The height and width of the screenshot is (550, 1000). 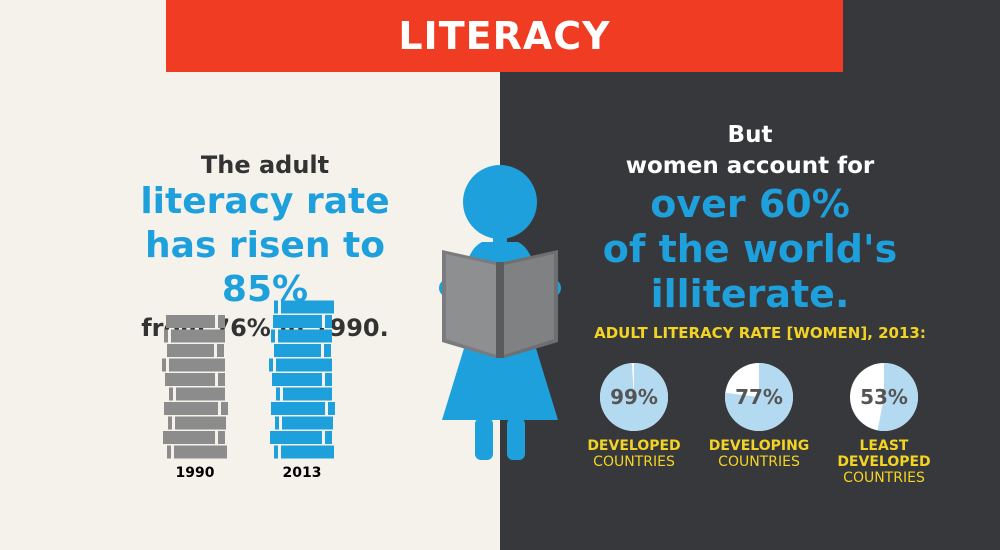 I want to click on book-stack-icon, so click(x=248, y=379).